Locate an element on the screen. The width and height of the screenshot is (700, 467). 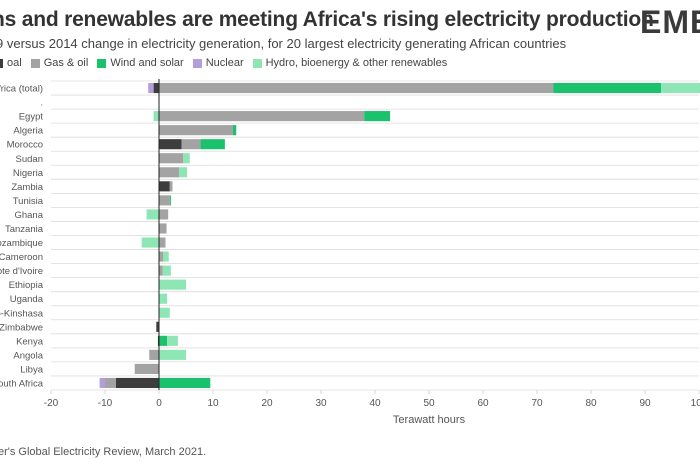
legend-swatch-hydro-other is located at coordinates (257, 63).